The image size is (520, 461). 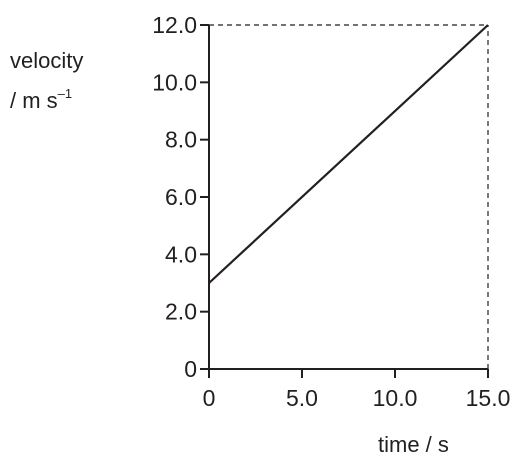 What do you see at coordinates (181, 254) in the screenshot?
I see `y-tick-label: 4.0` at bounding box center [181, 254].